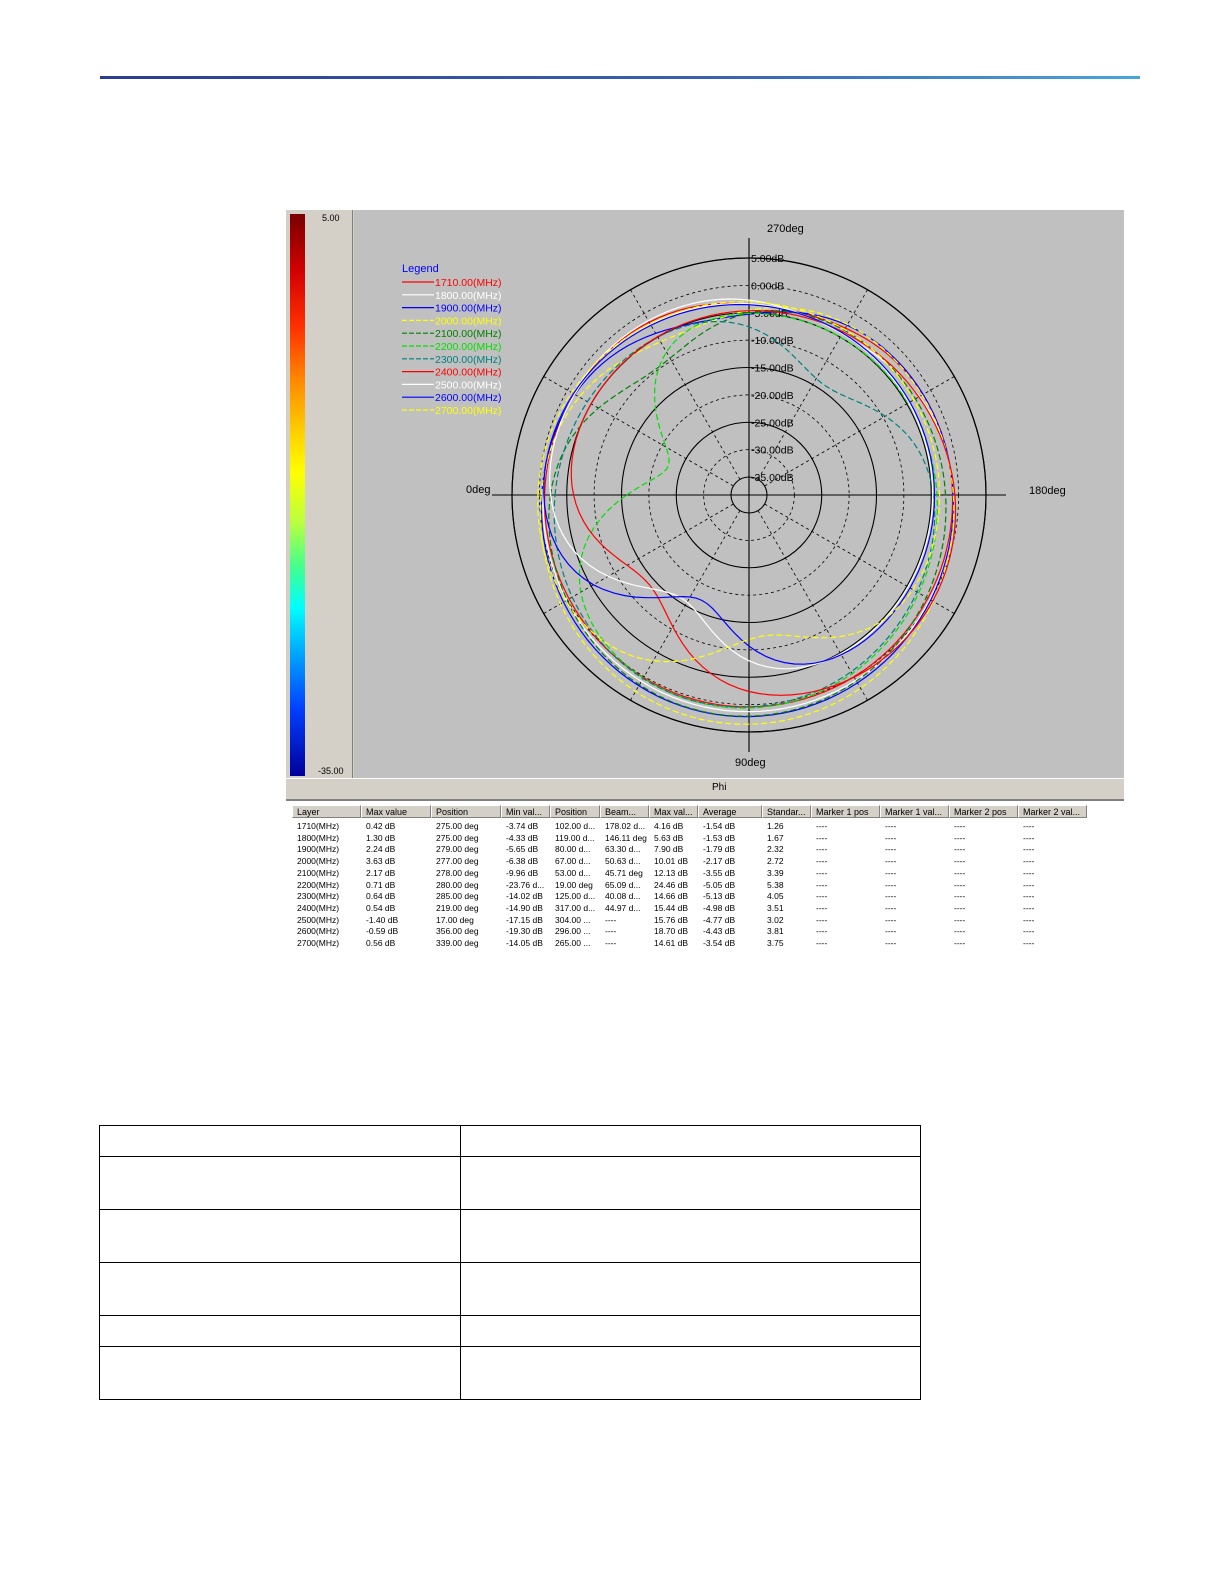  I want to click on column-header: Max value, so click(396, 811).